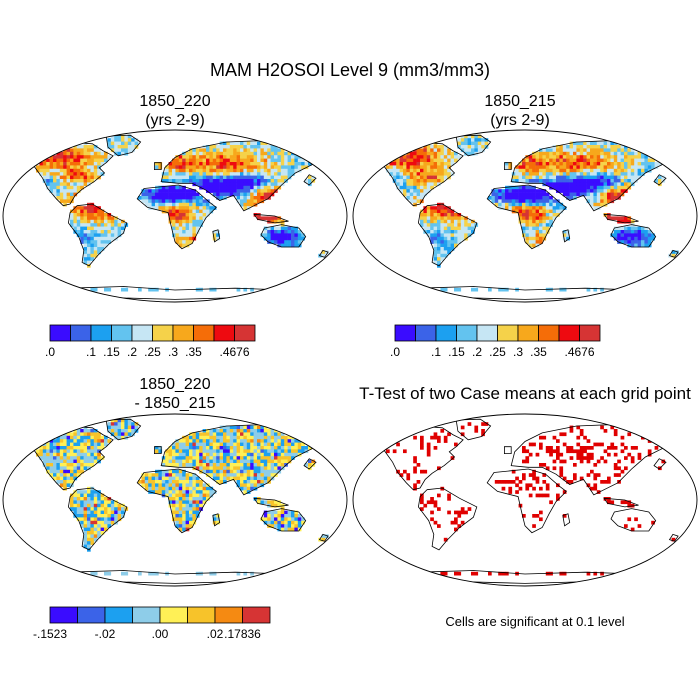 The image size is (700, 700). I want to click on significance-note: Cells are significant at 0.1 level, so click(535, 621).